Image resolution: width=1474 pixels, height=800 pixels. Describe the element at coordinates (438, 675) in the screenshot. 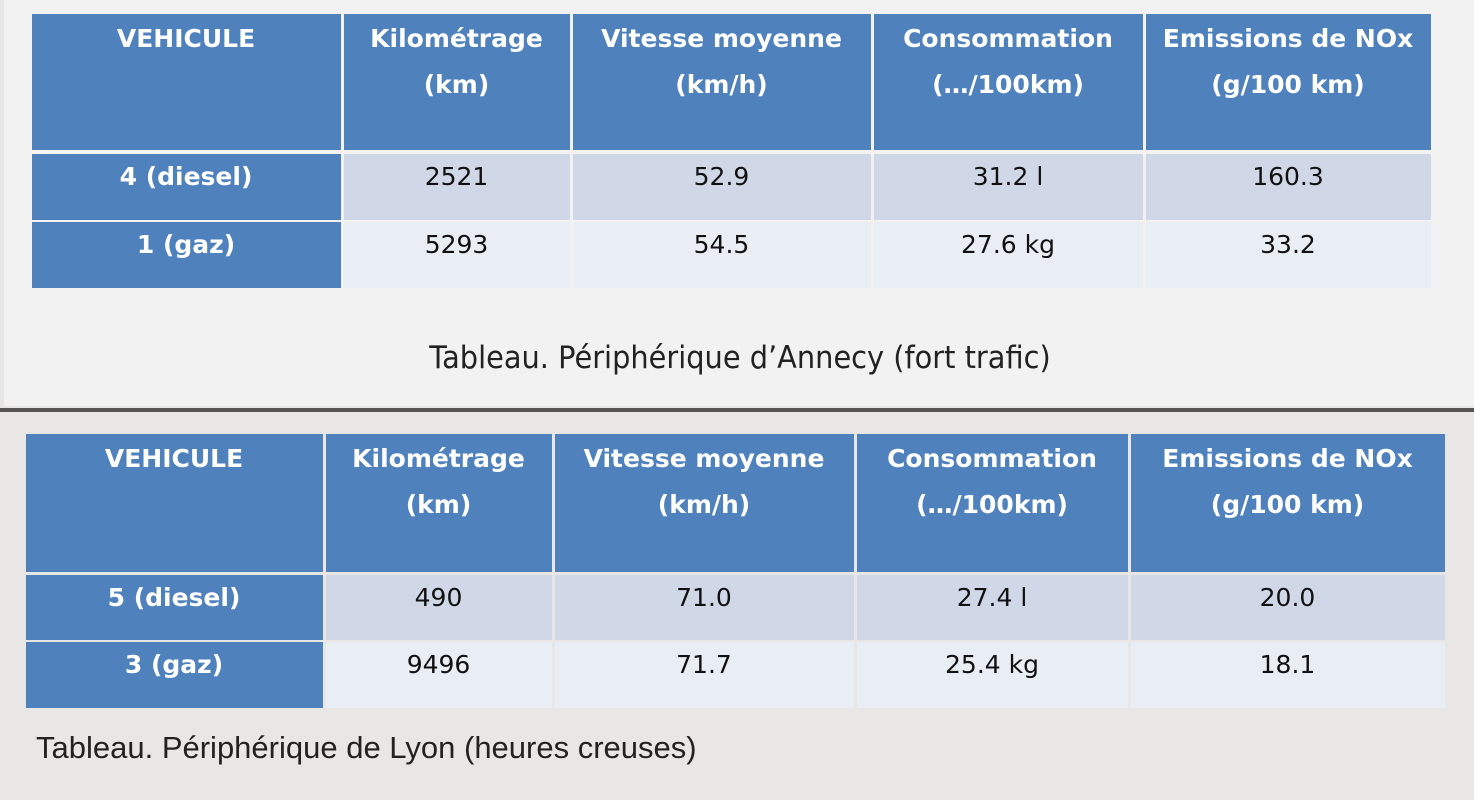

I see `table-cell: 9496` at that location.